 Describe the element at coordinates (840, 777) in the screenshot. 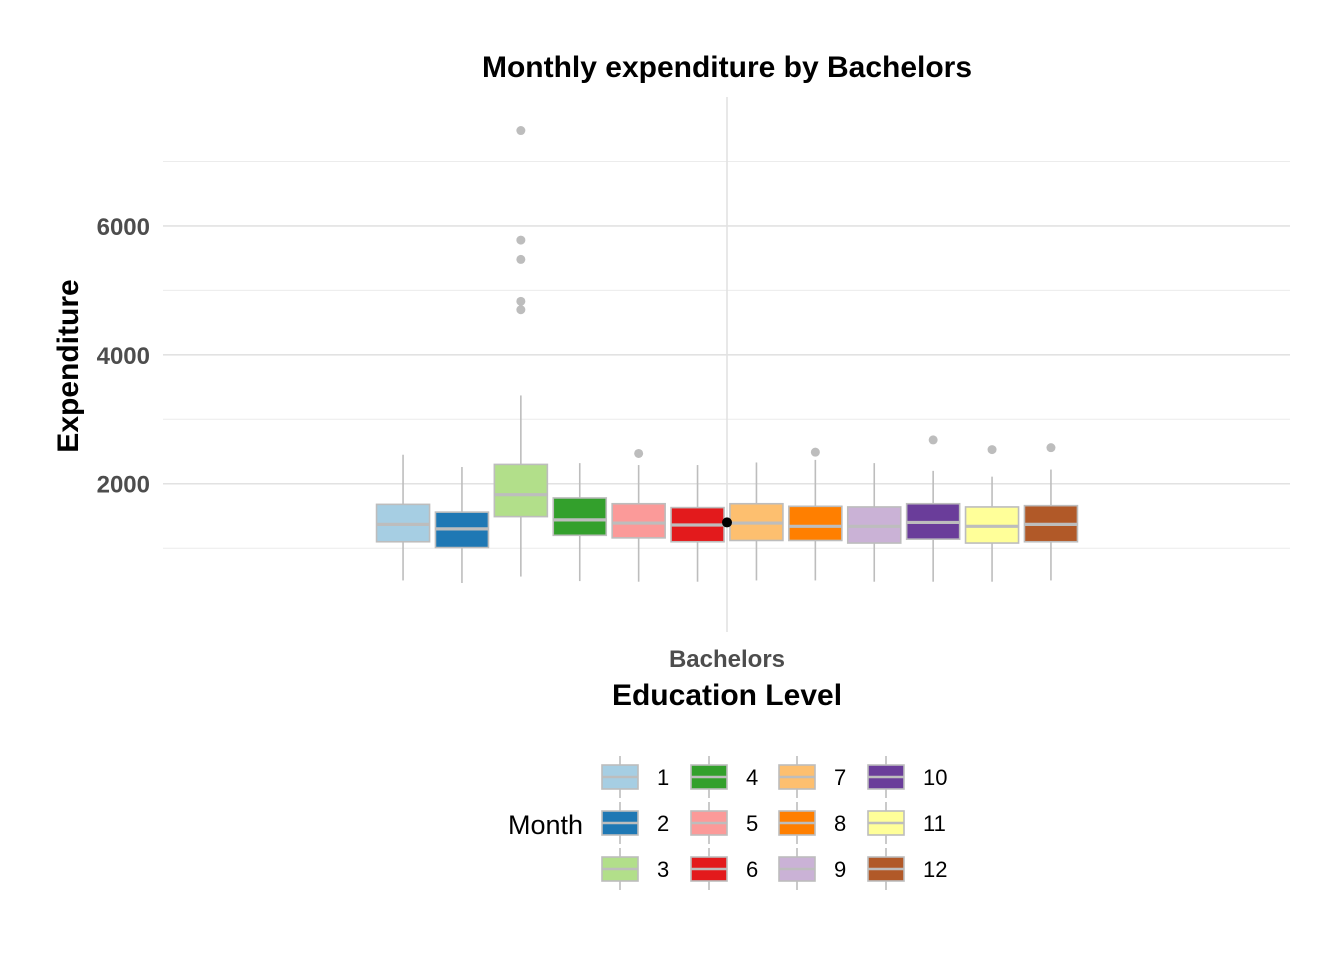

I see `legend-label: 7` at that location.